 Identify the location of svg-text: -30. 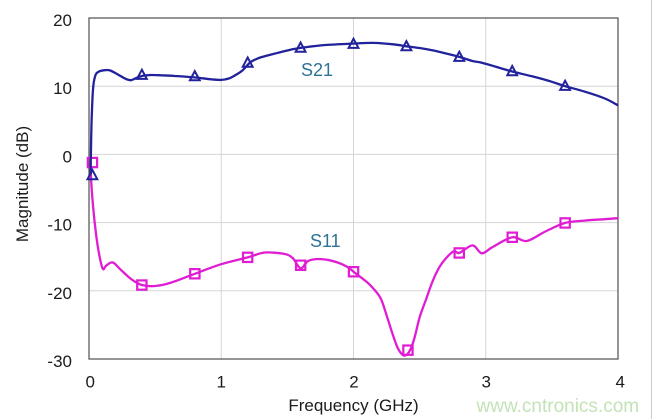
(59, 361).